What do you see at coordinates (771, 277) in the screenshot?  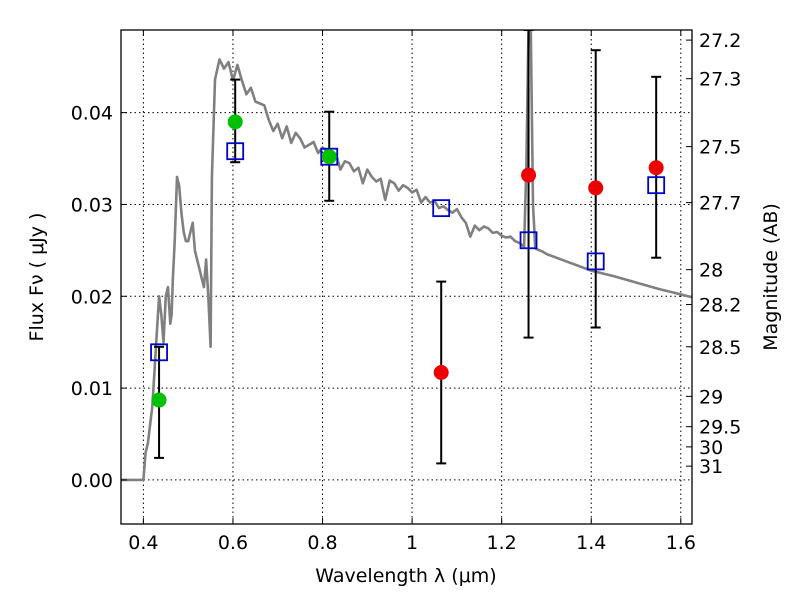 I see `right-y-axis-label: Magnitude (AB)` at bounding box center [771, 277].